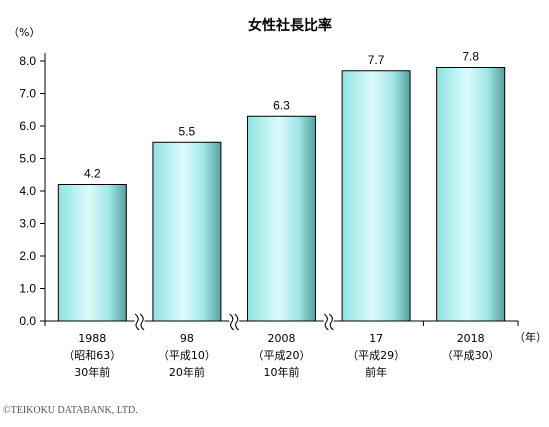 The width and height of the screenshot is (549, 427). Describe the element at coordinates (470, 57) in the screenshot. I see `data-label: 7.8` at that location.